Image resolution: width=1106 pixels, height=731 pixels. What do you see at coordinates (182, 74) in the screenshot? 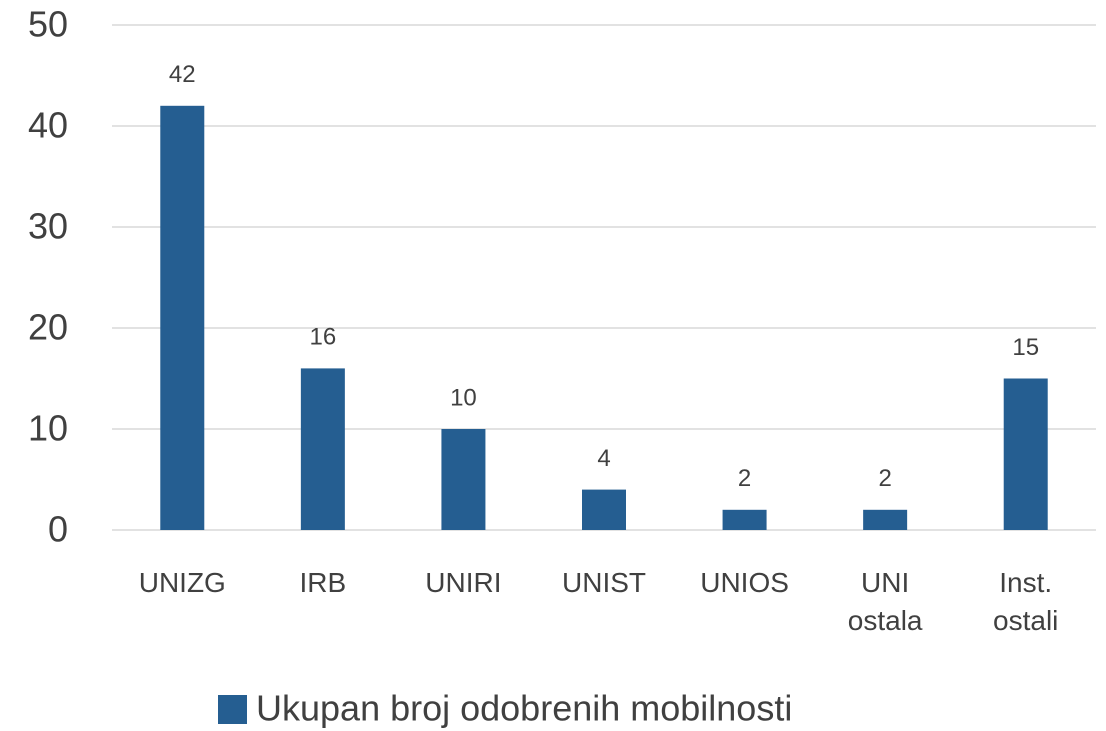
I see `data-label: 42` at bounding box center [182, 74].